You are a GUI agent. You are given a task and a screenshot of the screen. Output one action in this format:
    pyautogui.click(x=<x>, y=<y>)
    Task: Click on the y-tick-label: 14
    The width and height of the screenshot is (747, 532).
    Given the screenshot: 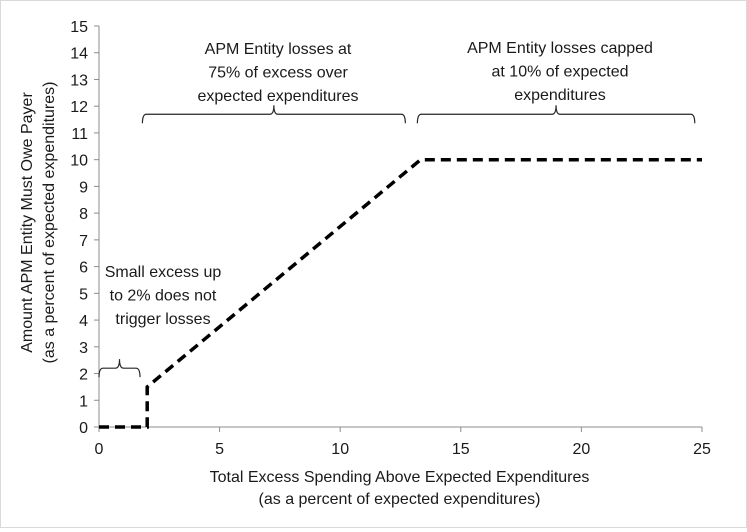 What is the action you would take?
    pyautogui.click(x=79, y=54)
    